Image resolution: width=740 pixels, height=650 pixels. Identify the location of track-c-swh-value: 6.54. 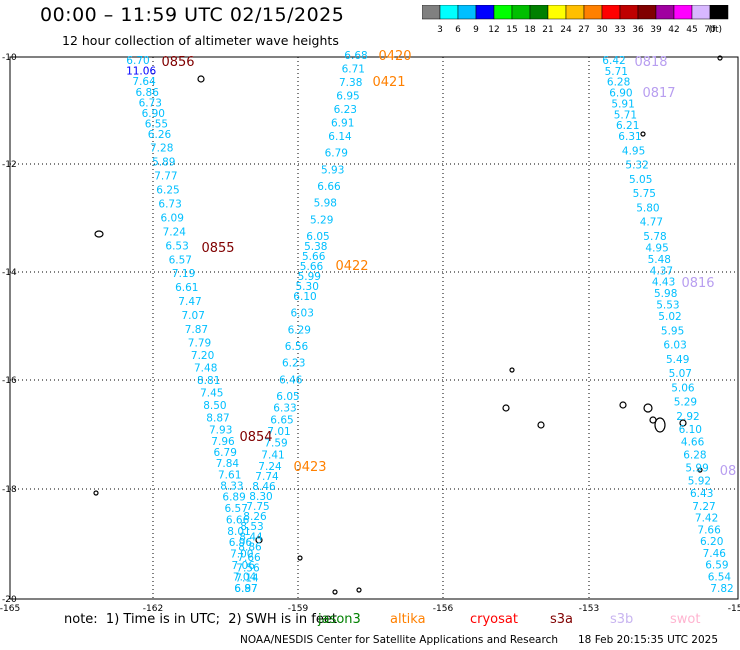
(720, 577).